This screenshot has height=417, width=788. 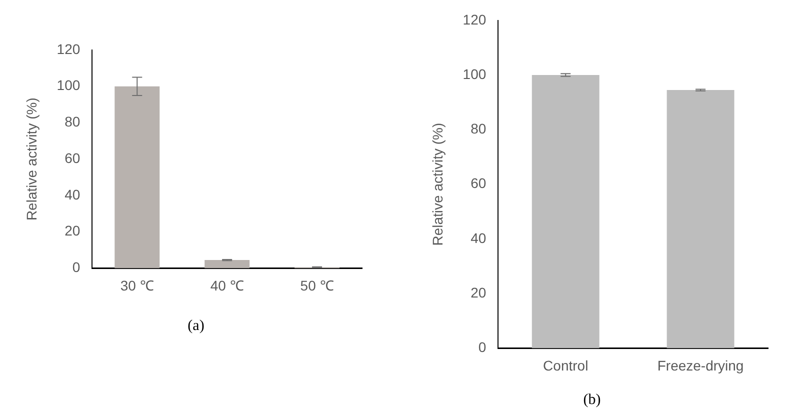 What do you see at coordinates (592, 400) in the screenshot?
I see `text: (b)` at bounding box center [592, 400].